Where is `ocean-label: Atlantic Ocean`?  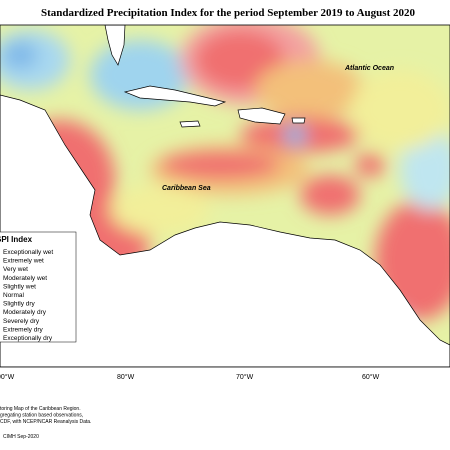
ocean-label: Atlantic Ocean is located at coordinates (369, 68).